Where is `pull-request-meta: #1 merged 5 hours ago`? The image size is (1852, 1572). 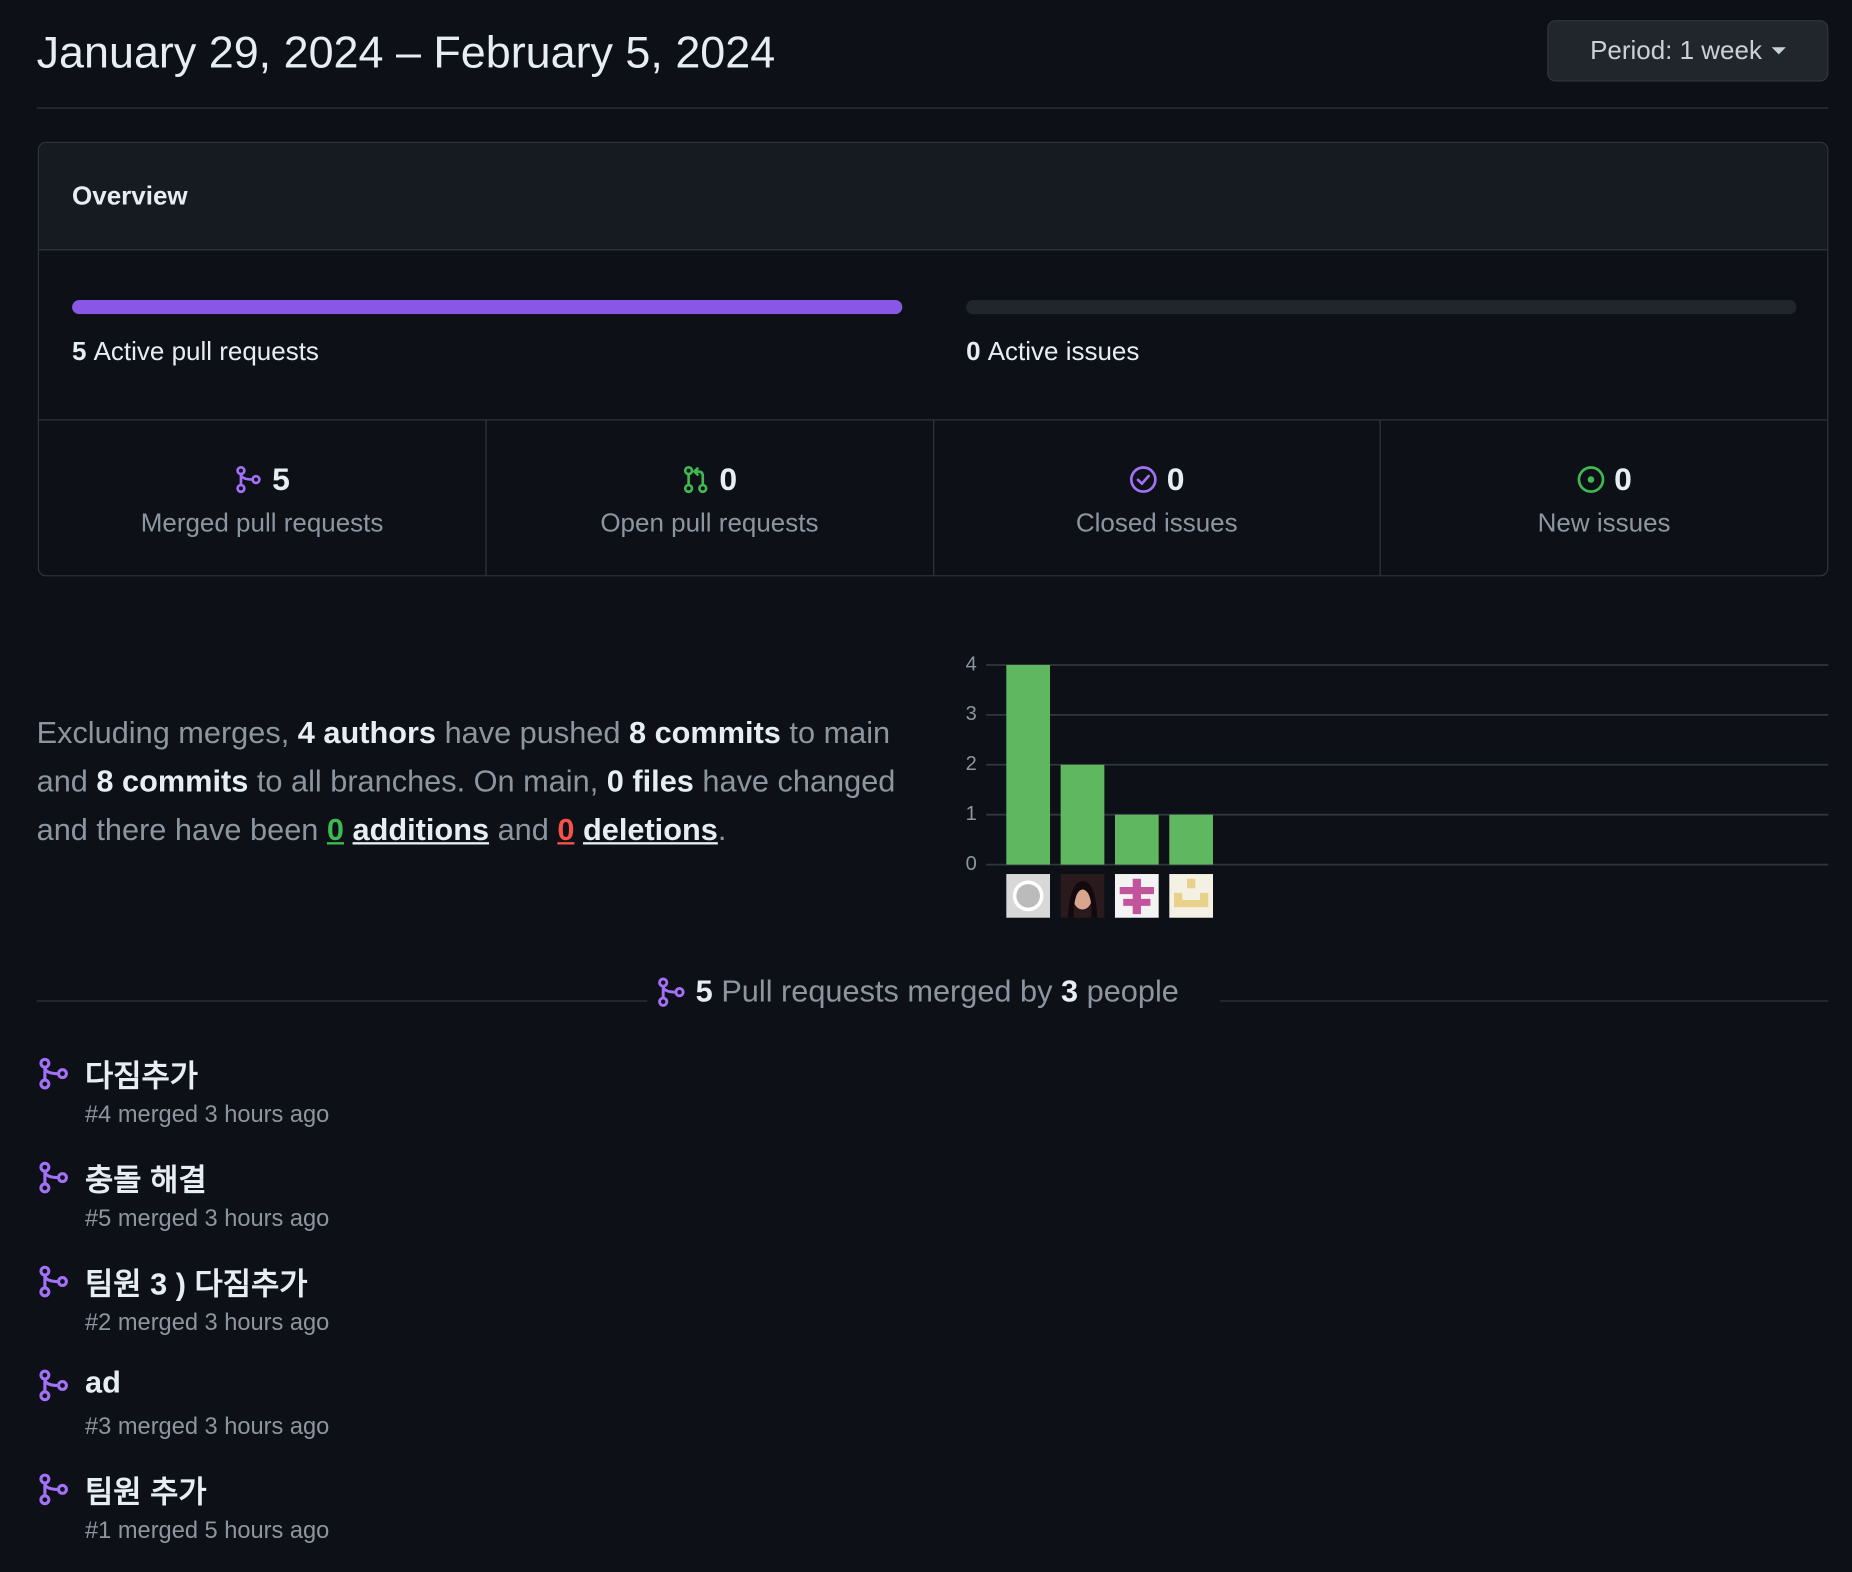
pull-request-meta: #1 merged 5 hours ago is located at coordinates (207, 1530).